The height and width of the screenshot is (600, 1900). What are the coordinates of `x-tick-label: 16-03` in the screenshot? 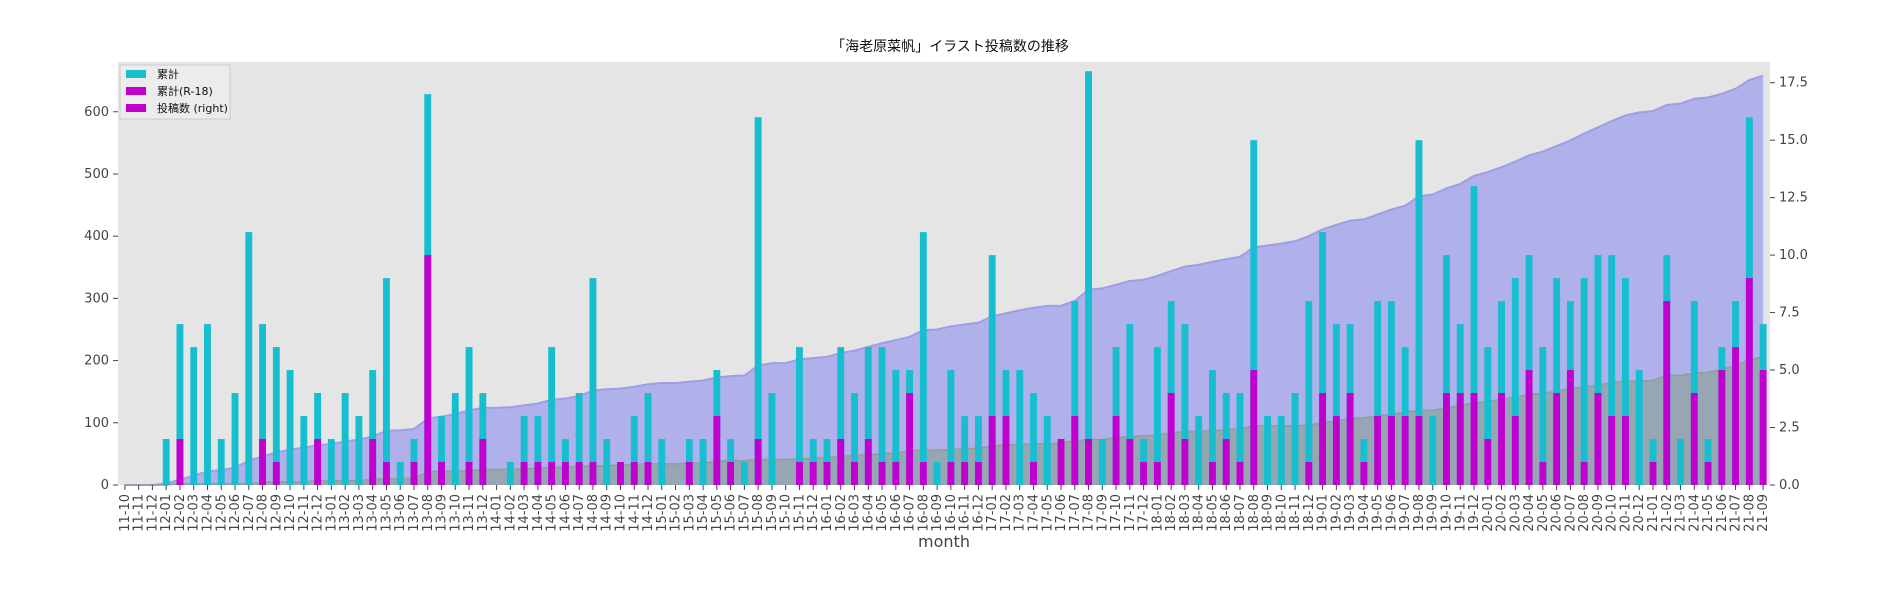 It's located at (855, 513).